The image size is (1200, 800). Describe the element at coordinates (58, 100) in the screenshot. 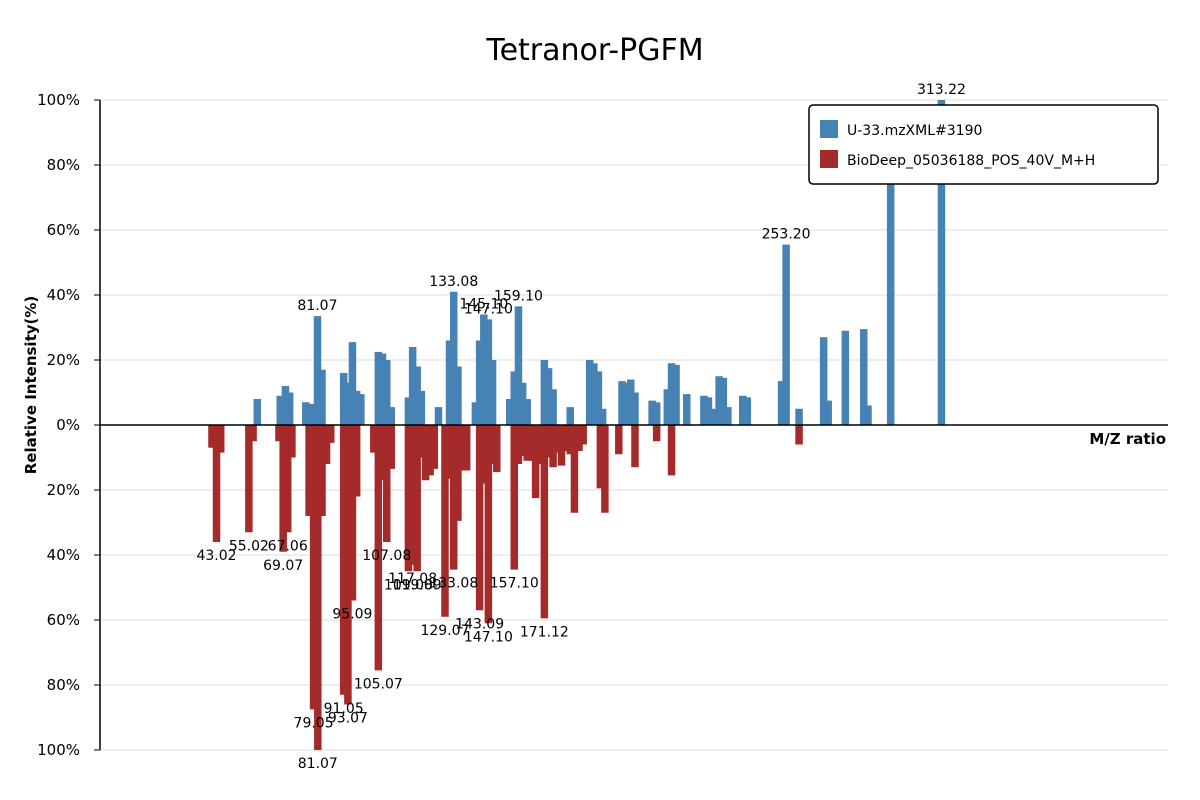

I see `y-tick-label: 100%` at that location.